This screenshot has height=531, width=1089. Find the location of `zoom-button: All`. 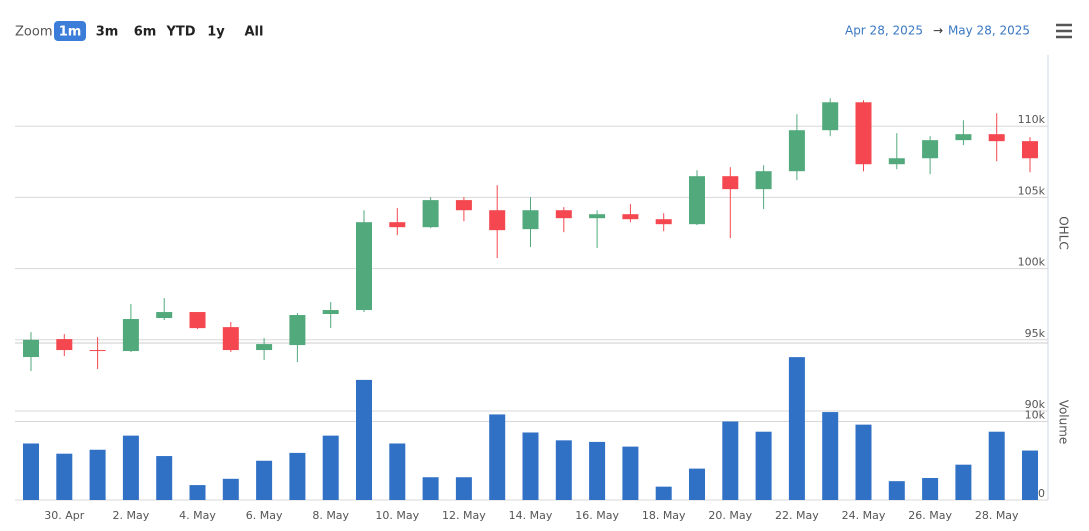

zoom-button: All is located at coordinates (254, 32).